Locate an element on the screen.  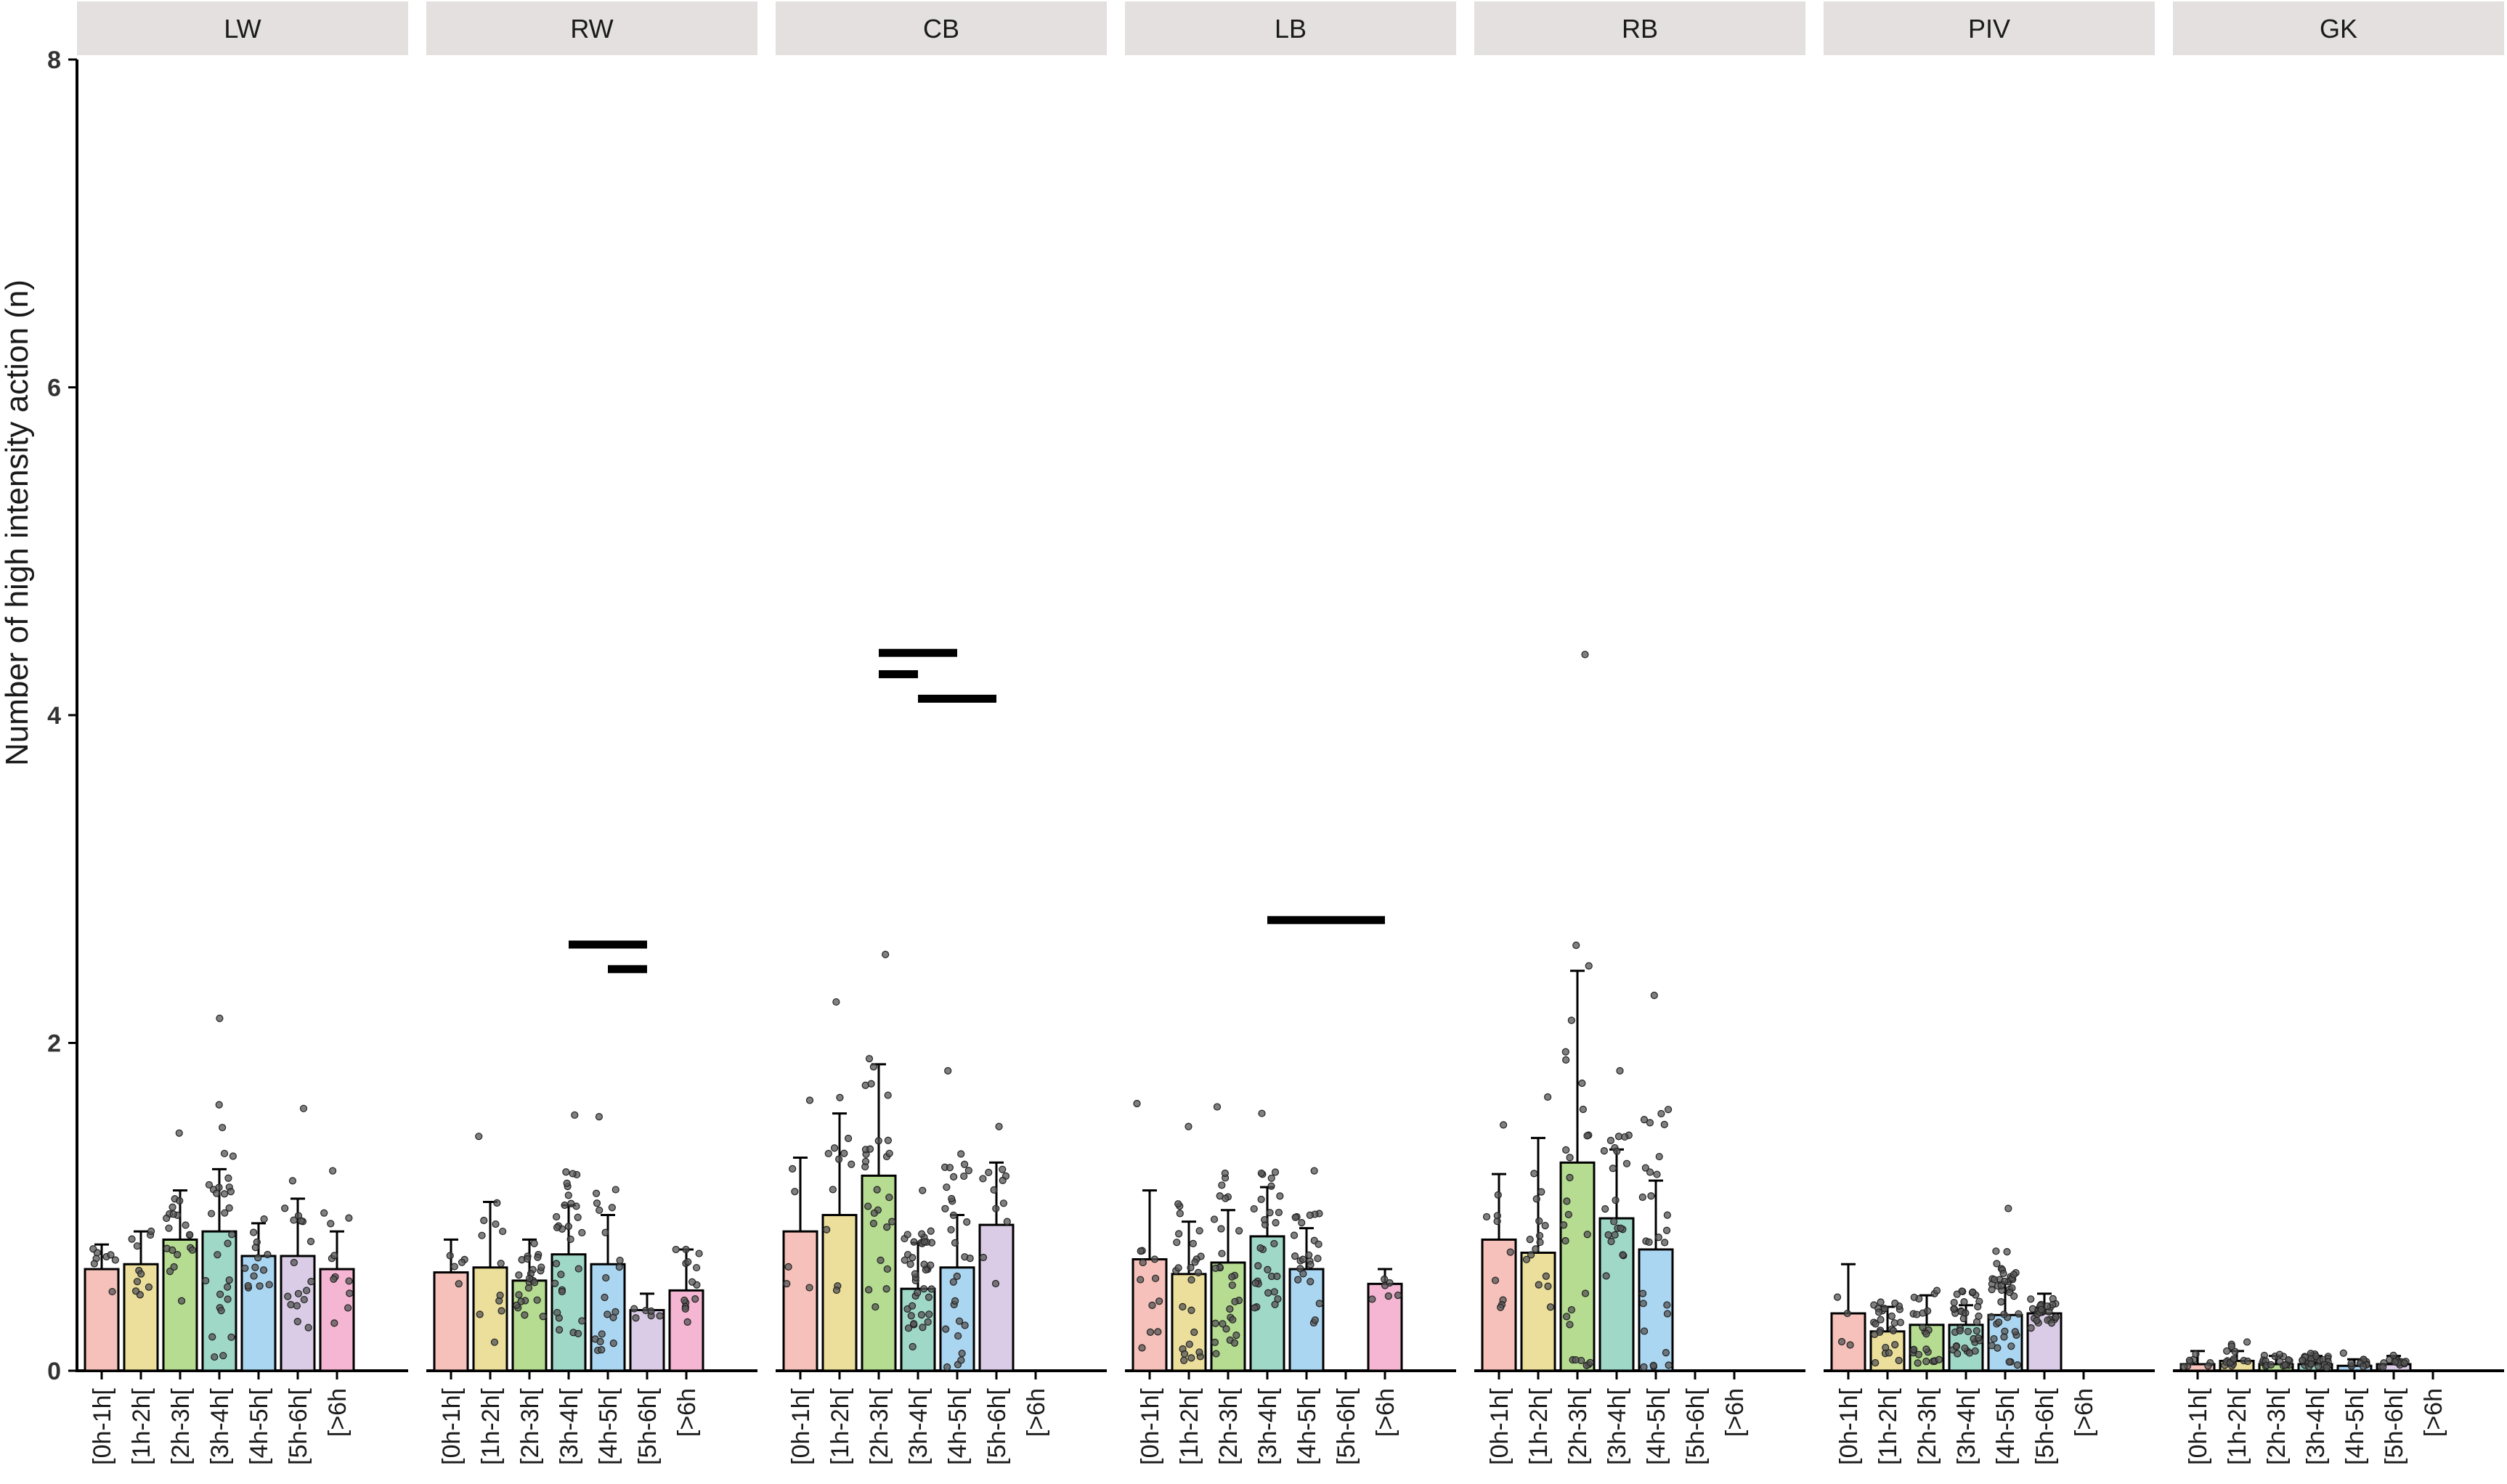
x-tick-label: [1h-2h[ is located at coordinates (1189, 1425).